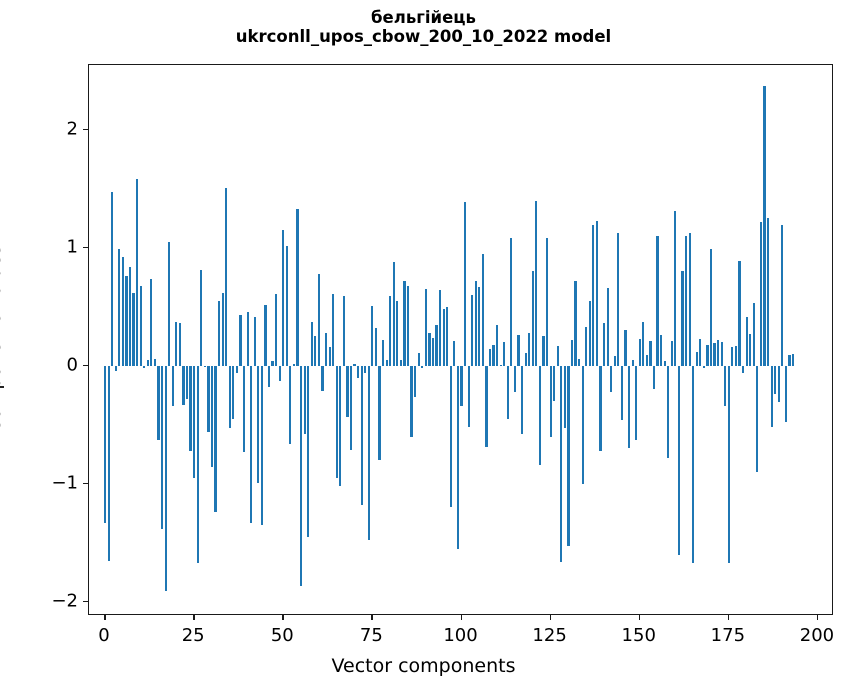 The width and height of the screenshot is (847, 696). Describe the element at coordinates (728, 635) in the screenshot. I see `x-tick-label: 175` at that location.